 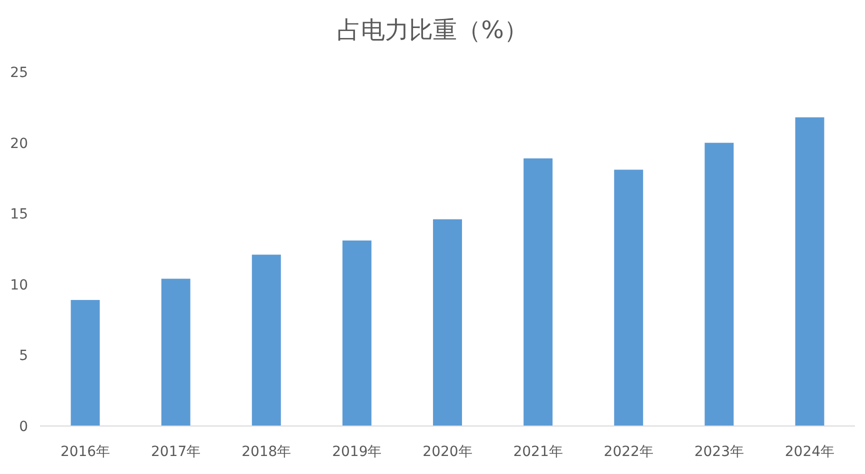 What do you see at coordinates (19, 214) in the screenshot?
I see `y-tick-label: 15` at bounding box center [19, 214].